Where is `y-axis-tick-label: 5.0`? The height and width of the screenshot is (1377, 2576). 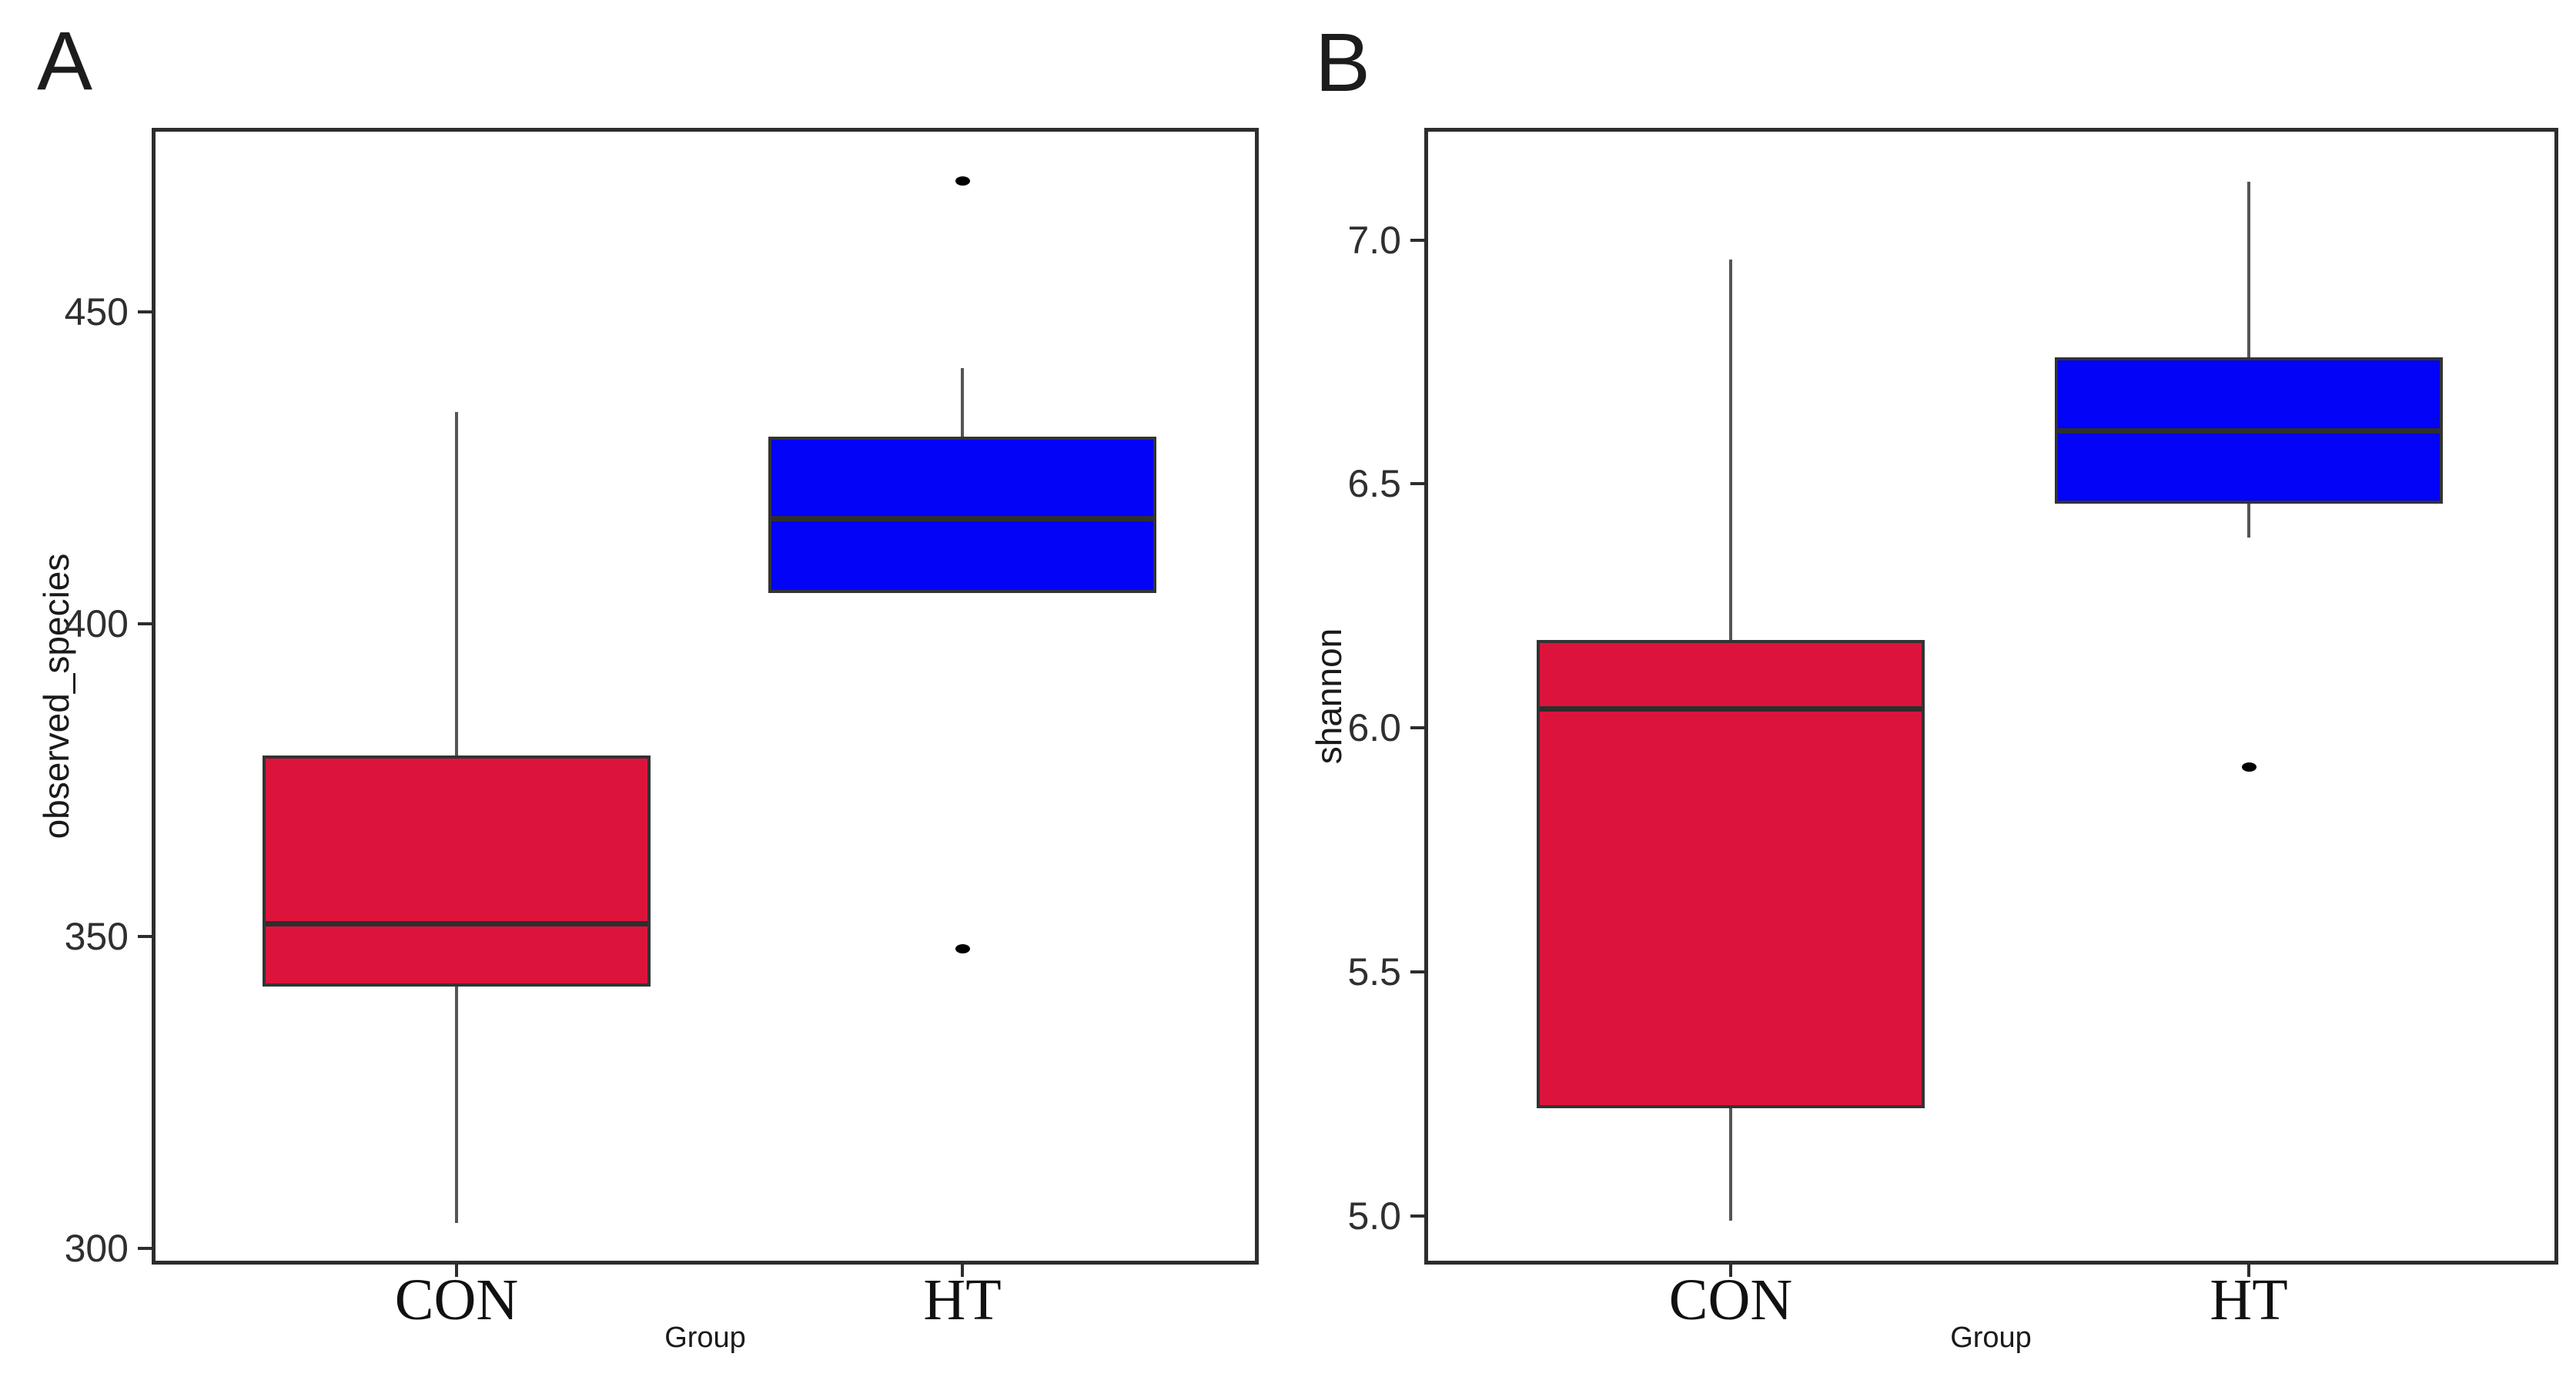 y-axis-tick-label: 5.0 is located at coordinates (1374, 1216).